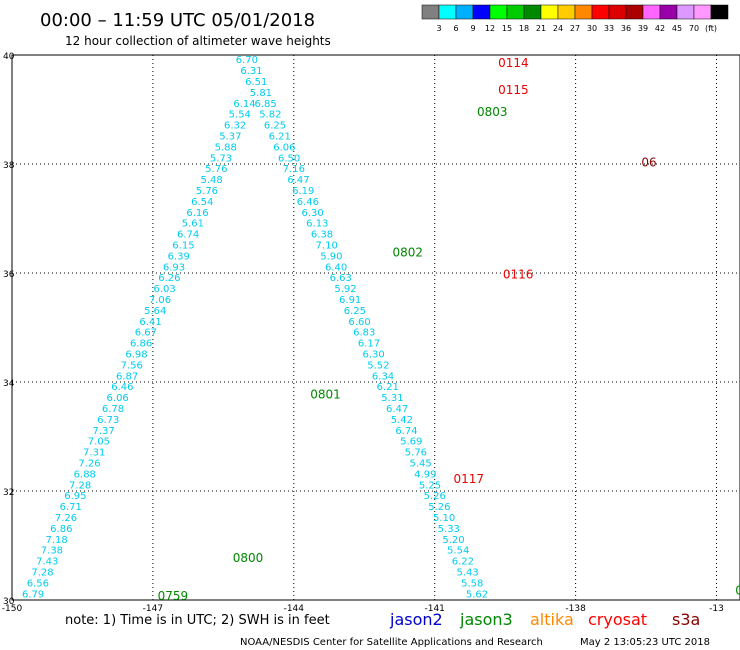 This screenshot has height=650, width=740. What do you see at coordinates (425, 474) in the screenshot?
I see `swh-point: 4.99` at bounding box center [425, 474].